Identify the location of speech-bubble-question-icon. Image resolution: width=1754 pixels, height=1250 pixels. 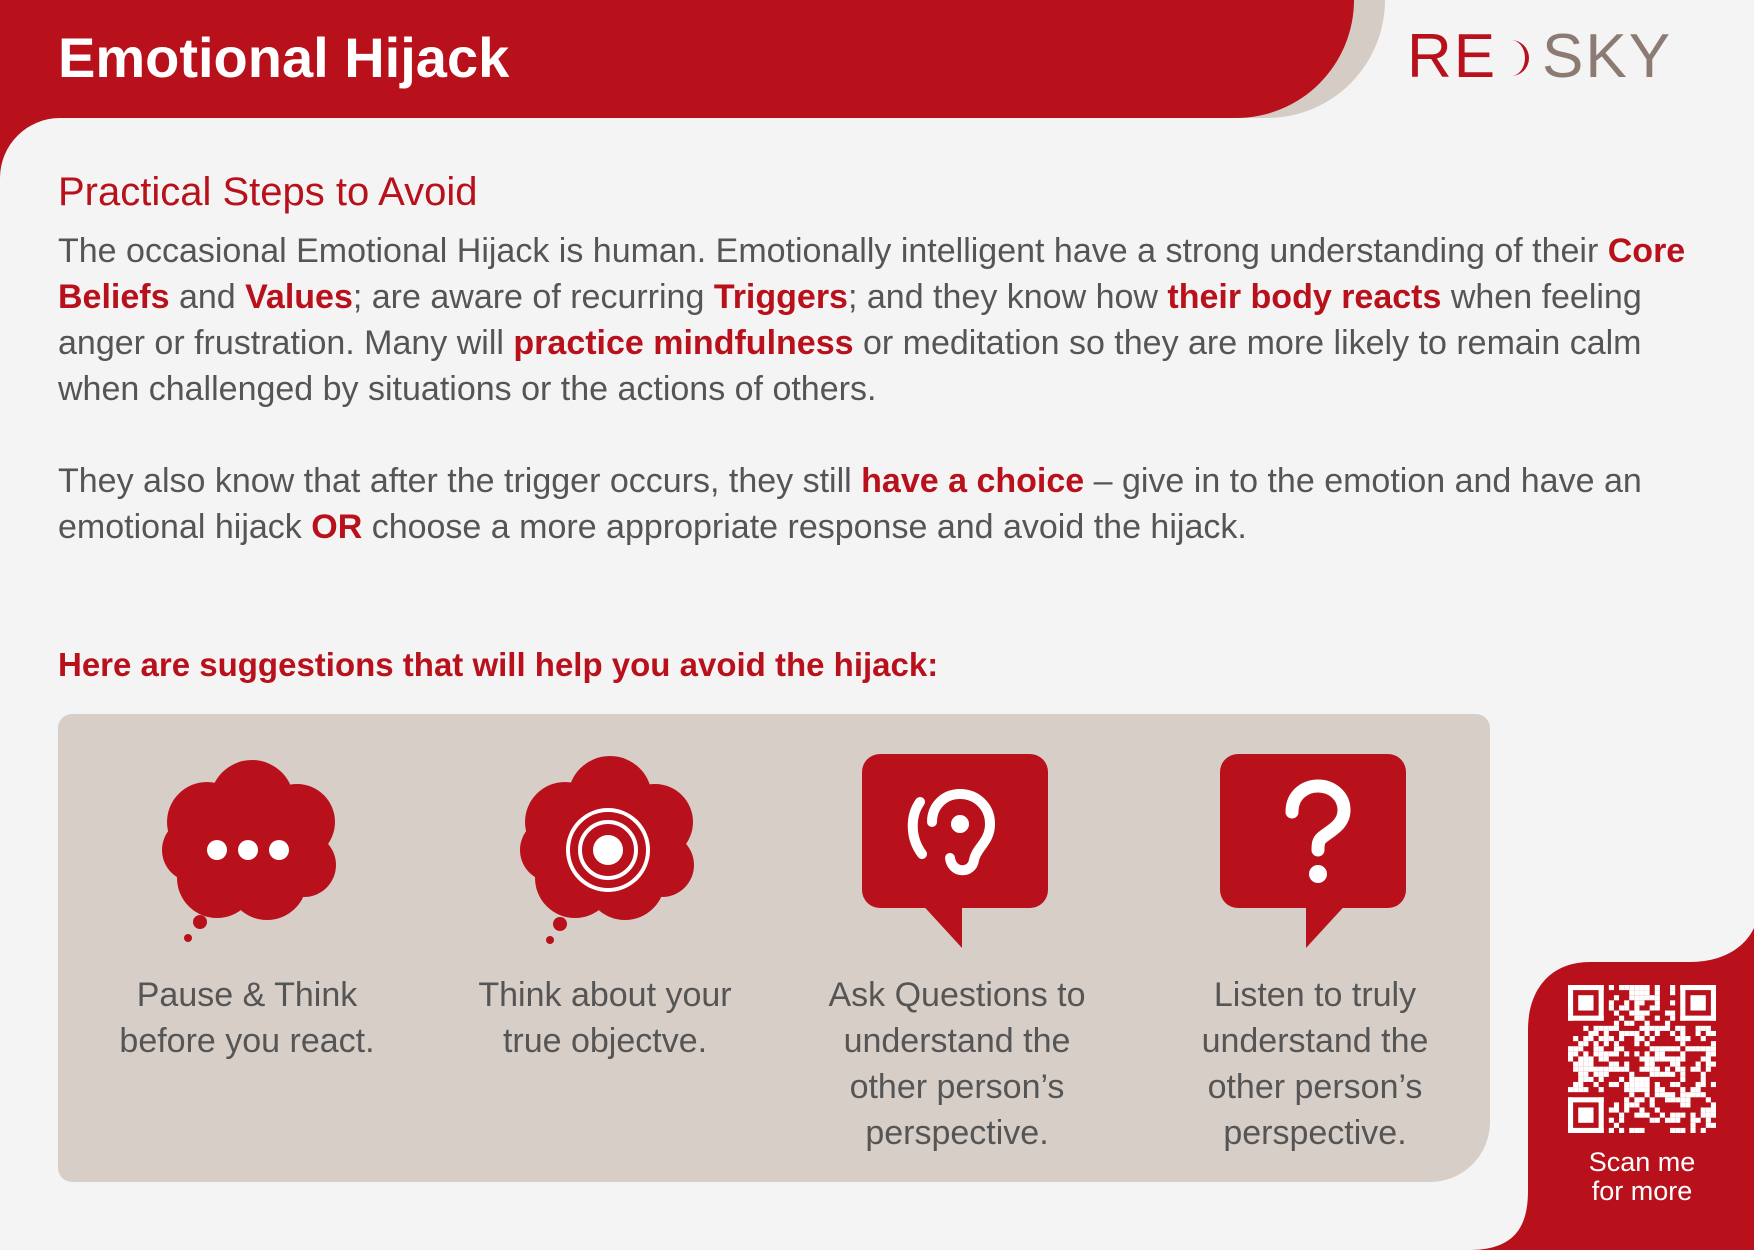
(1313, 851).